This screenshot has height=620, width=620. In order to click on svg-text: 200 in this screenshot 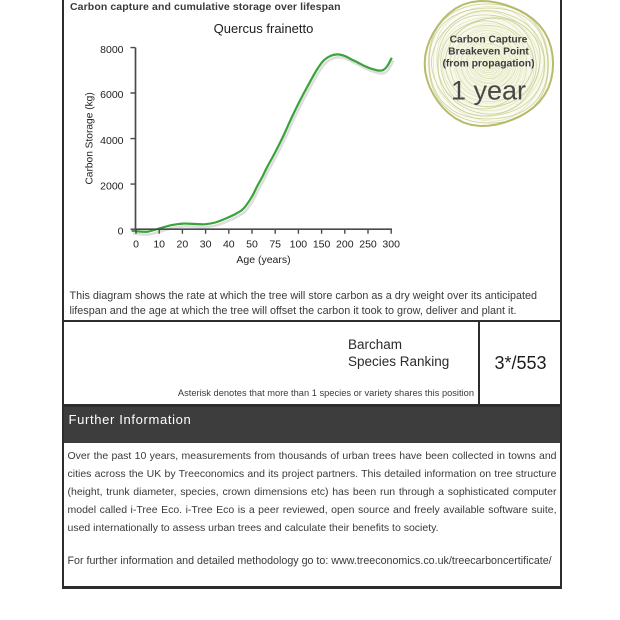, I will do `click(345, 245)`.